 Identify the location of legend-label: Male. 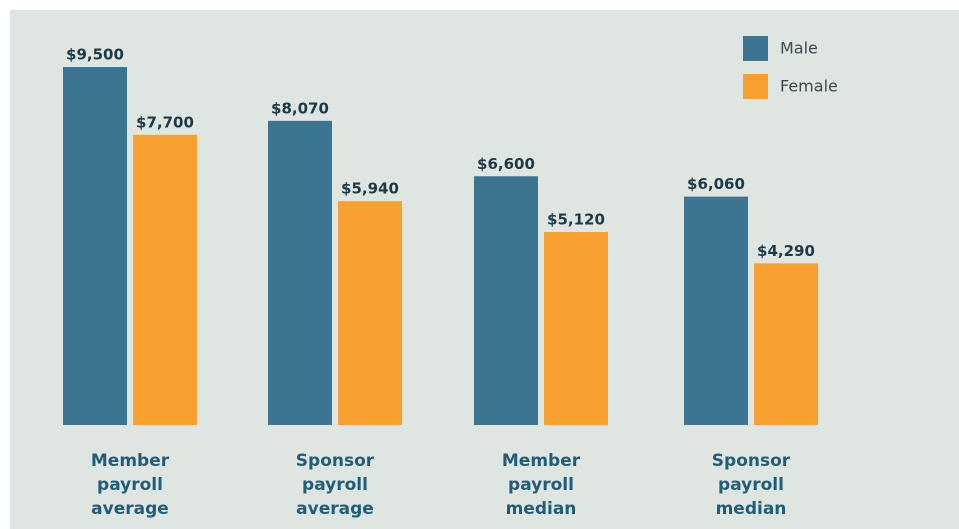
(799, 48).